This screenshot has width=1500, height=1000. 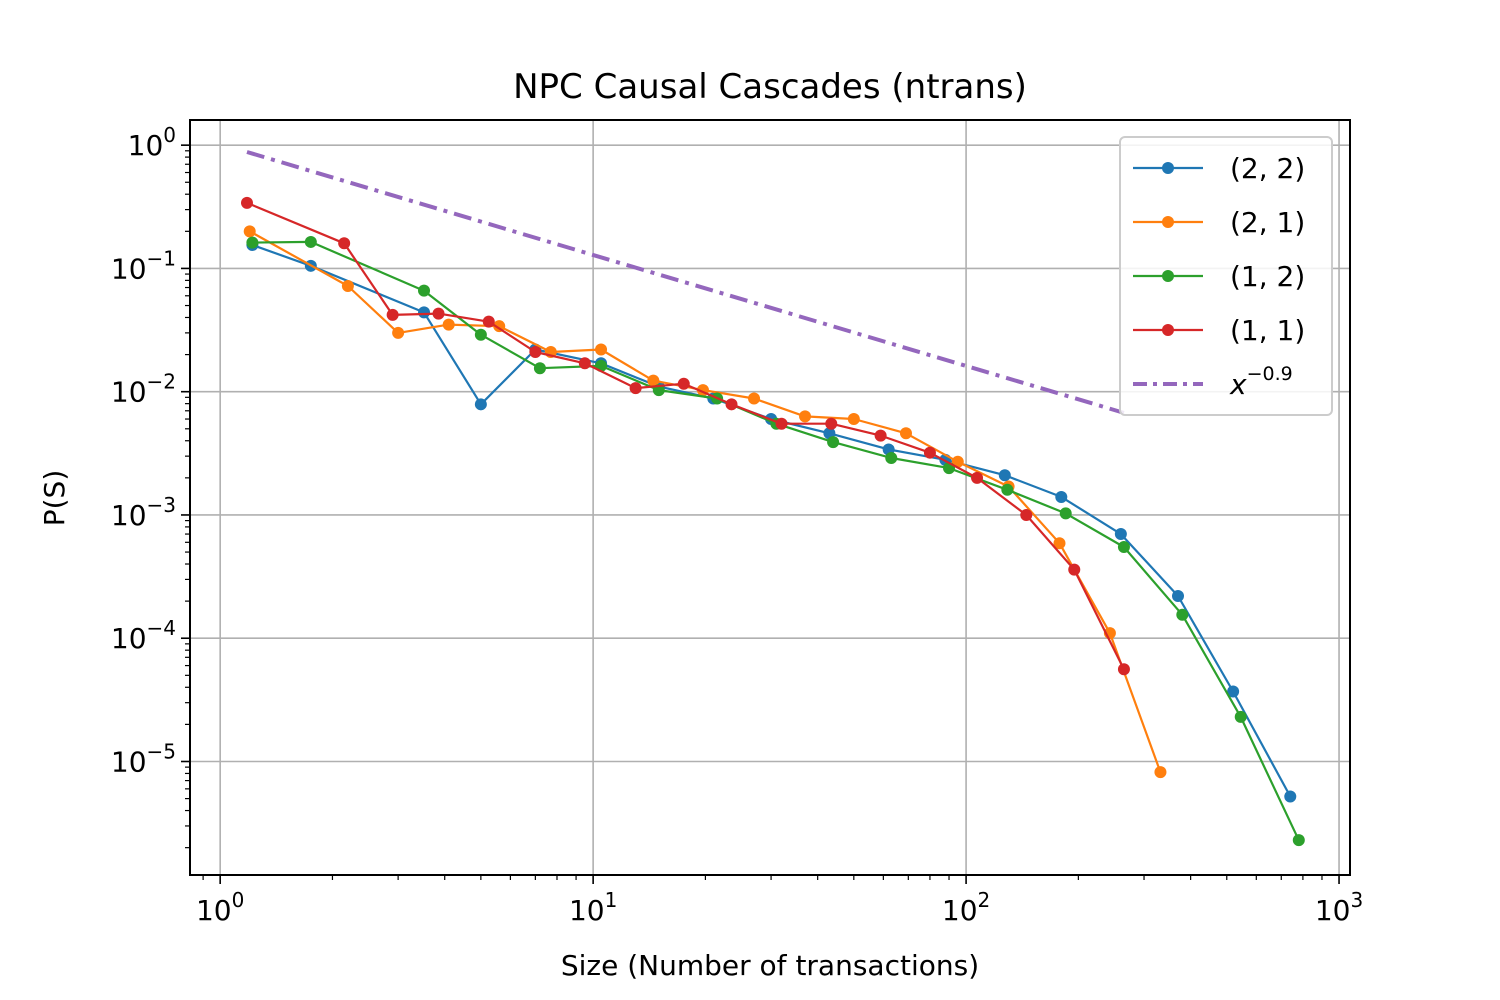 What do you see at coordinates (54, 498) in the screenshot?
I see `y-axis-label: P(S)` at bounding box center [54, 498].